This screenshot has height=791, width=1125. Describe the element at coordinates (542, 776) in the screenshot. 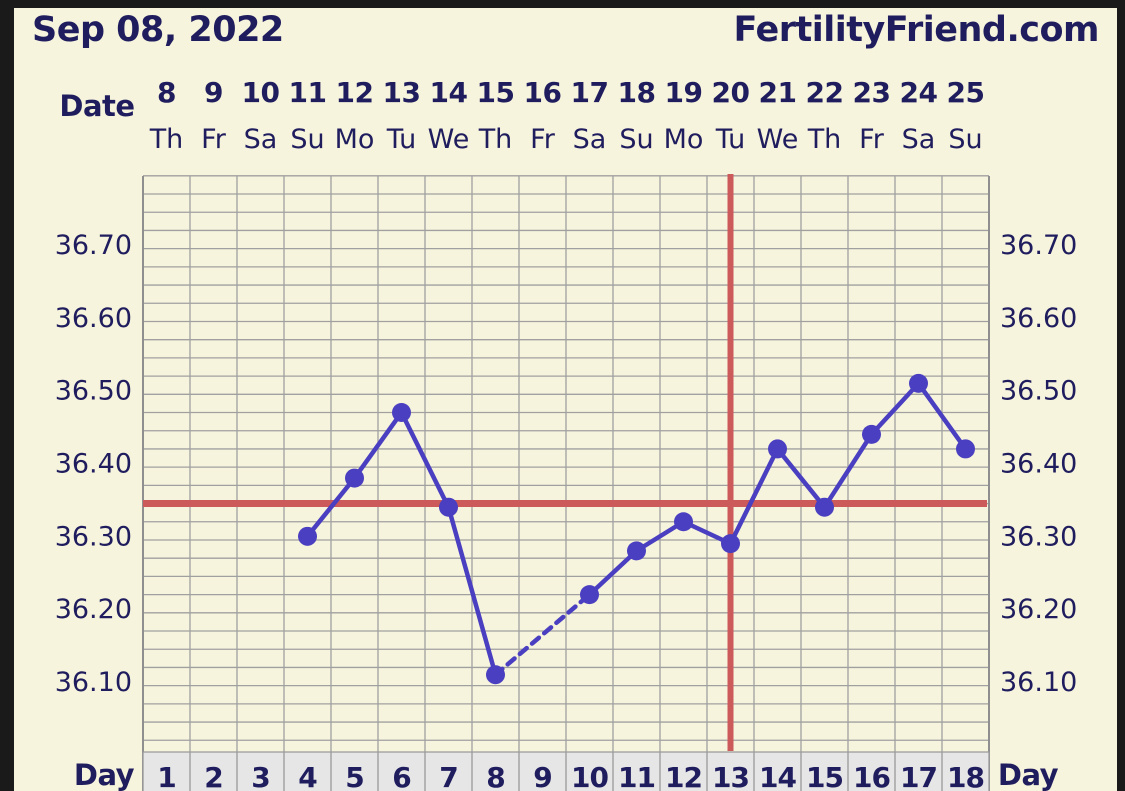

I see `day-number: 9` at that location.